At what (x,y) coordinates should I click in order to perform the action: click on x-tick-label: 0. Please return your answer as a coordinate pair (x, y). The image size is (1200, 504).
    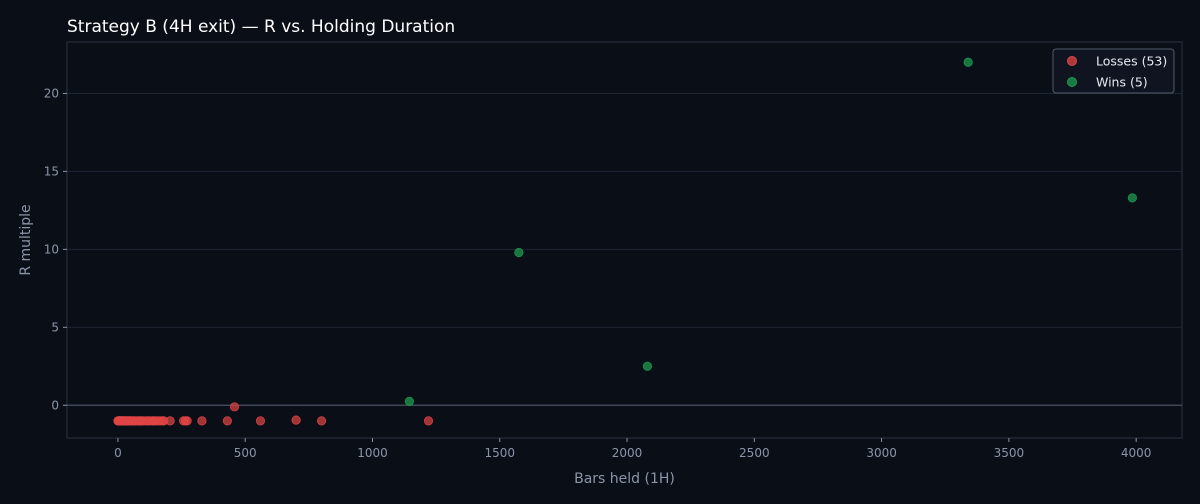
    Looking at the image, I should click on (118, 453).